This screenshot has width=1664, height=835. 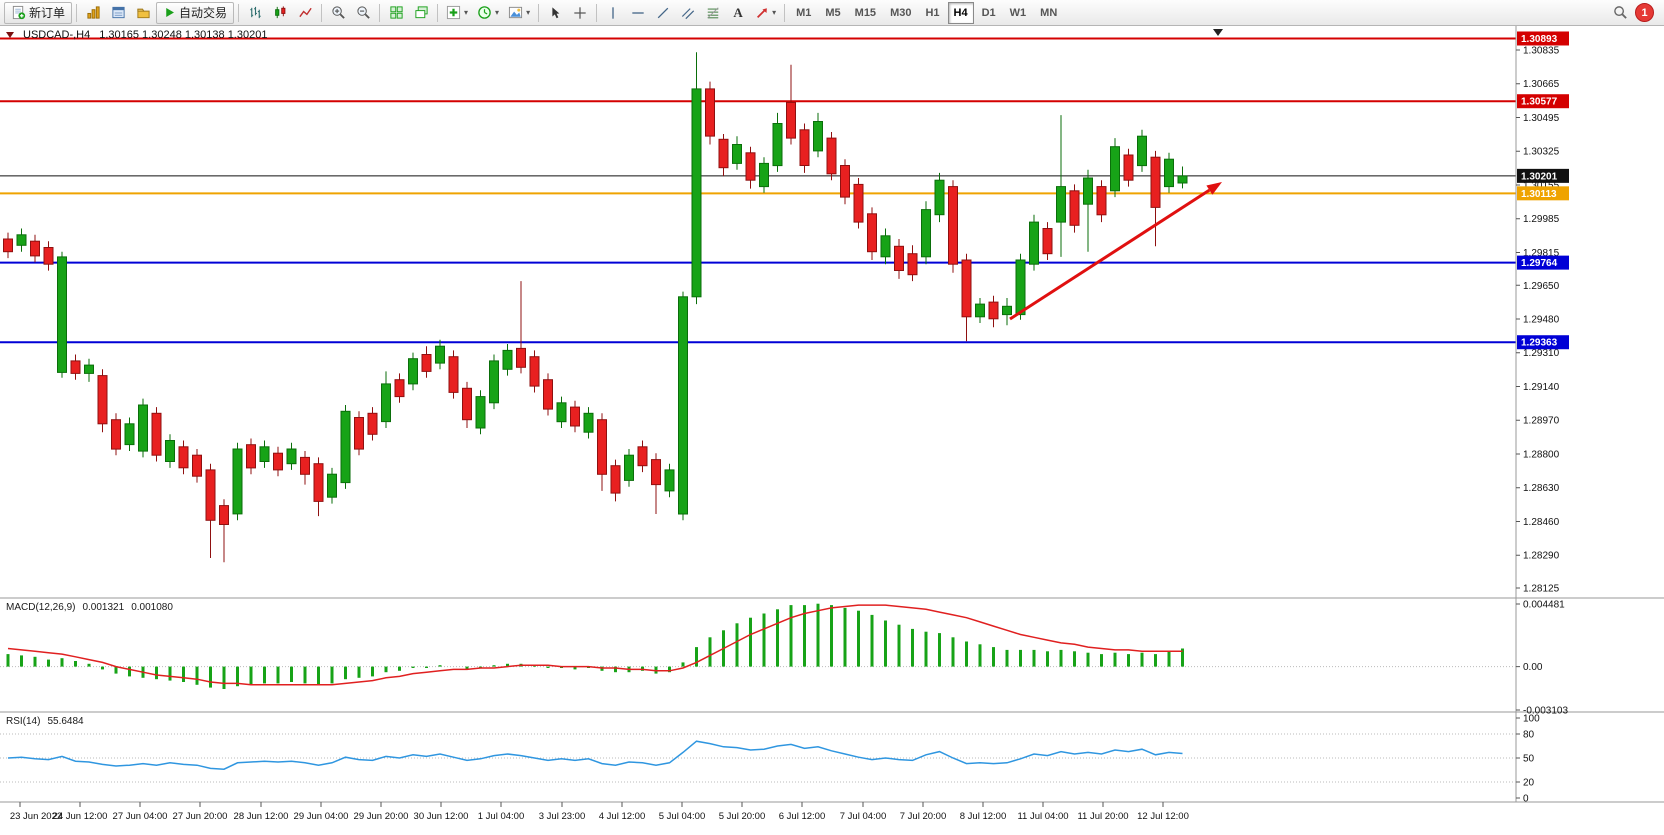 I want to click on trendline-button, so click(x=663, y=13).